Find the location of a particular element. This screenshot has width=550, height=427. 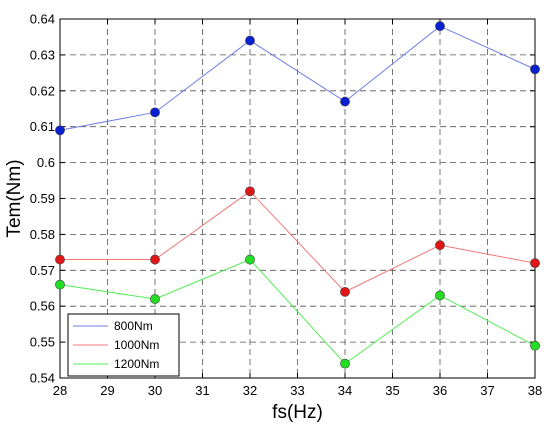

y-tick-label: 0.62 is located at coordinates (42, 90).